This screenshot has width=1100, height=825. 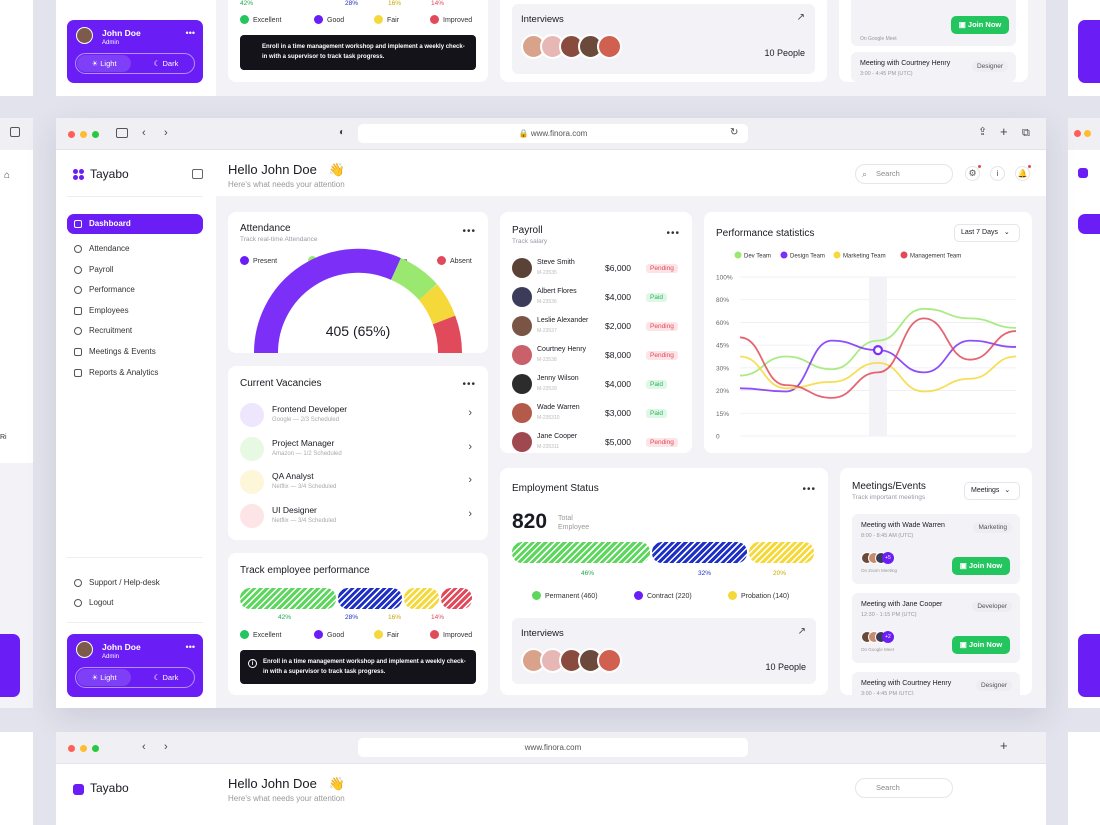 I want to click on bell-icon: 🔔, so click(x=1022, y=173).